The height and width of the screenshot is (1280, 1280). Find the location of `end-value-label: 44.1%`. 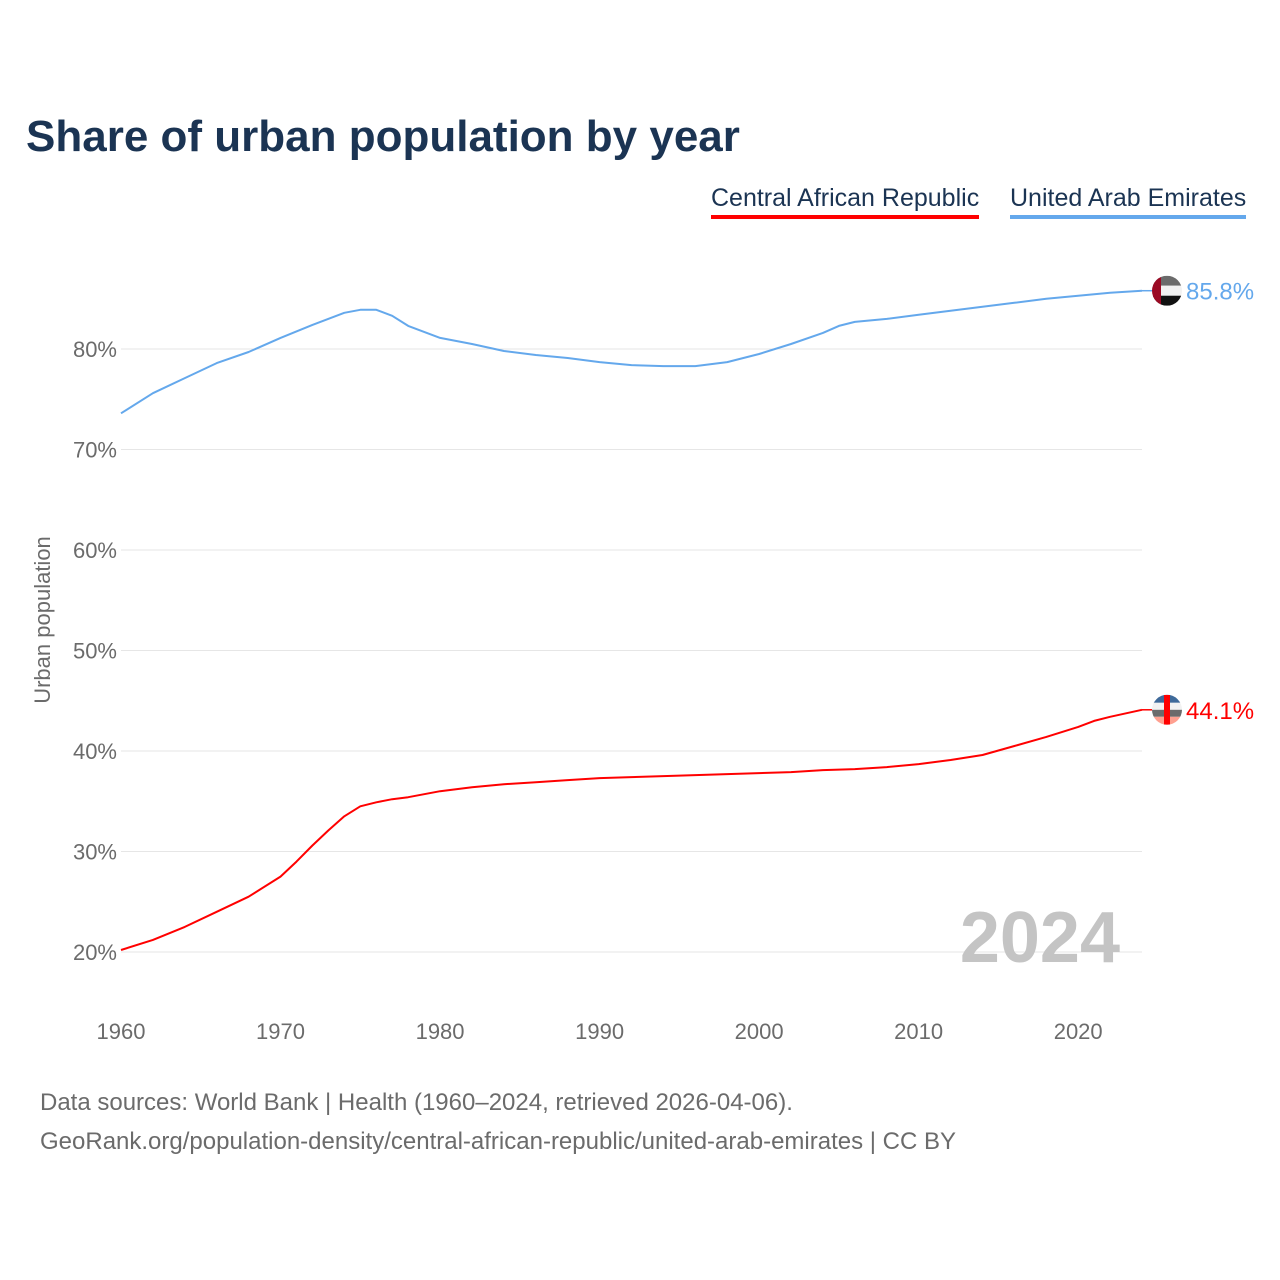

end-value-label: 44.1% is located at coordinates (1220, 711).